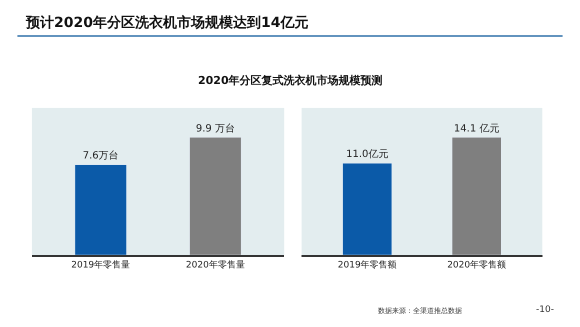 Image resolution: width=580 pixels, height=327 pixels. What do you see at coordinates (290, 80) in the screenshot?
I see `chart-subtitle: 2020年分区复式洗衣机市场规模预测` at bounding box center [290, 80].